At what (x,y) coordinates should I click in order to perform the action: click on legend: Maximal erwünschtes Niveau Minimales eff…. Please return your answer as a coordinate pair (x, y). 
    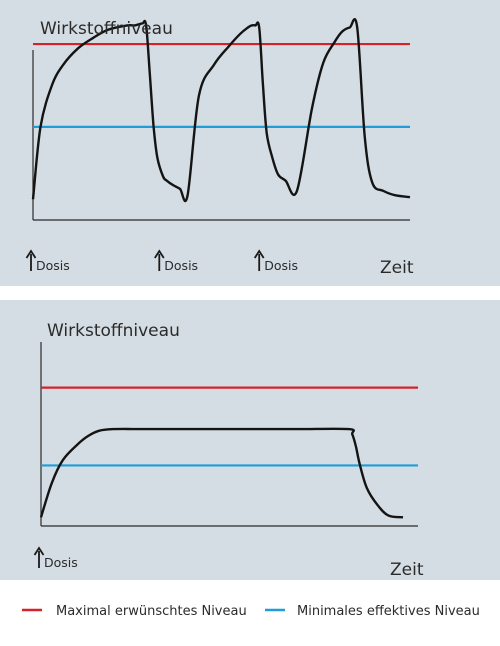
    Looking at the image, I should click on (250, 610).